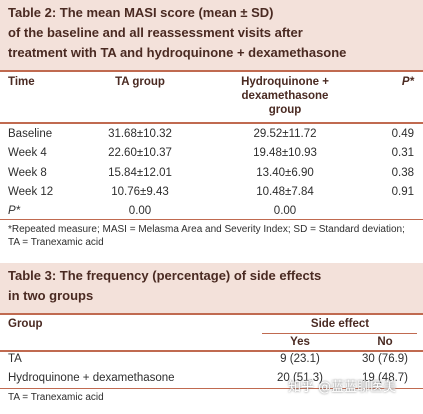 Image resolution: width=423 pixels, height=414 pixels. Describe the element at coordinates (285, 134) in the screenshot. I see `cell: 29.52±11.72` at that location.